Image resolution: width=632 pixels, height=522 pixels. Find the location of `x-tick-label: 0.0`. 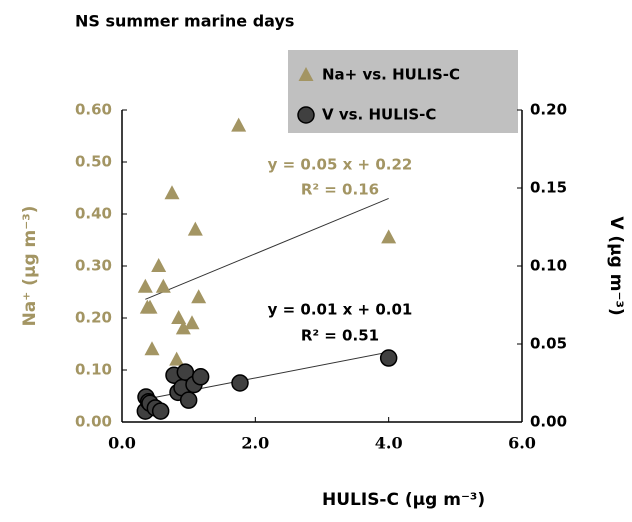

x-tick-label: 0.0 is located at coordinates (122, 443).